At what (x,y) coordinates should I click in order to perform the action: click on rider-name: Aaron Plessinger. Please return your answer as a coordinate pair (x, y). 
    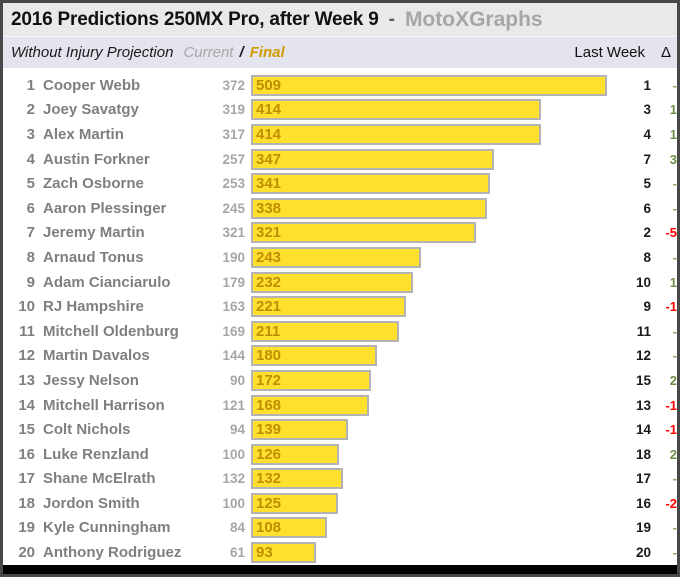
    Looking at the image, I should click on (105, 208).